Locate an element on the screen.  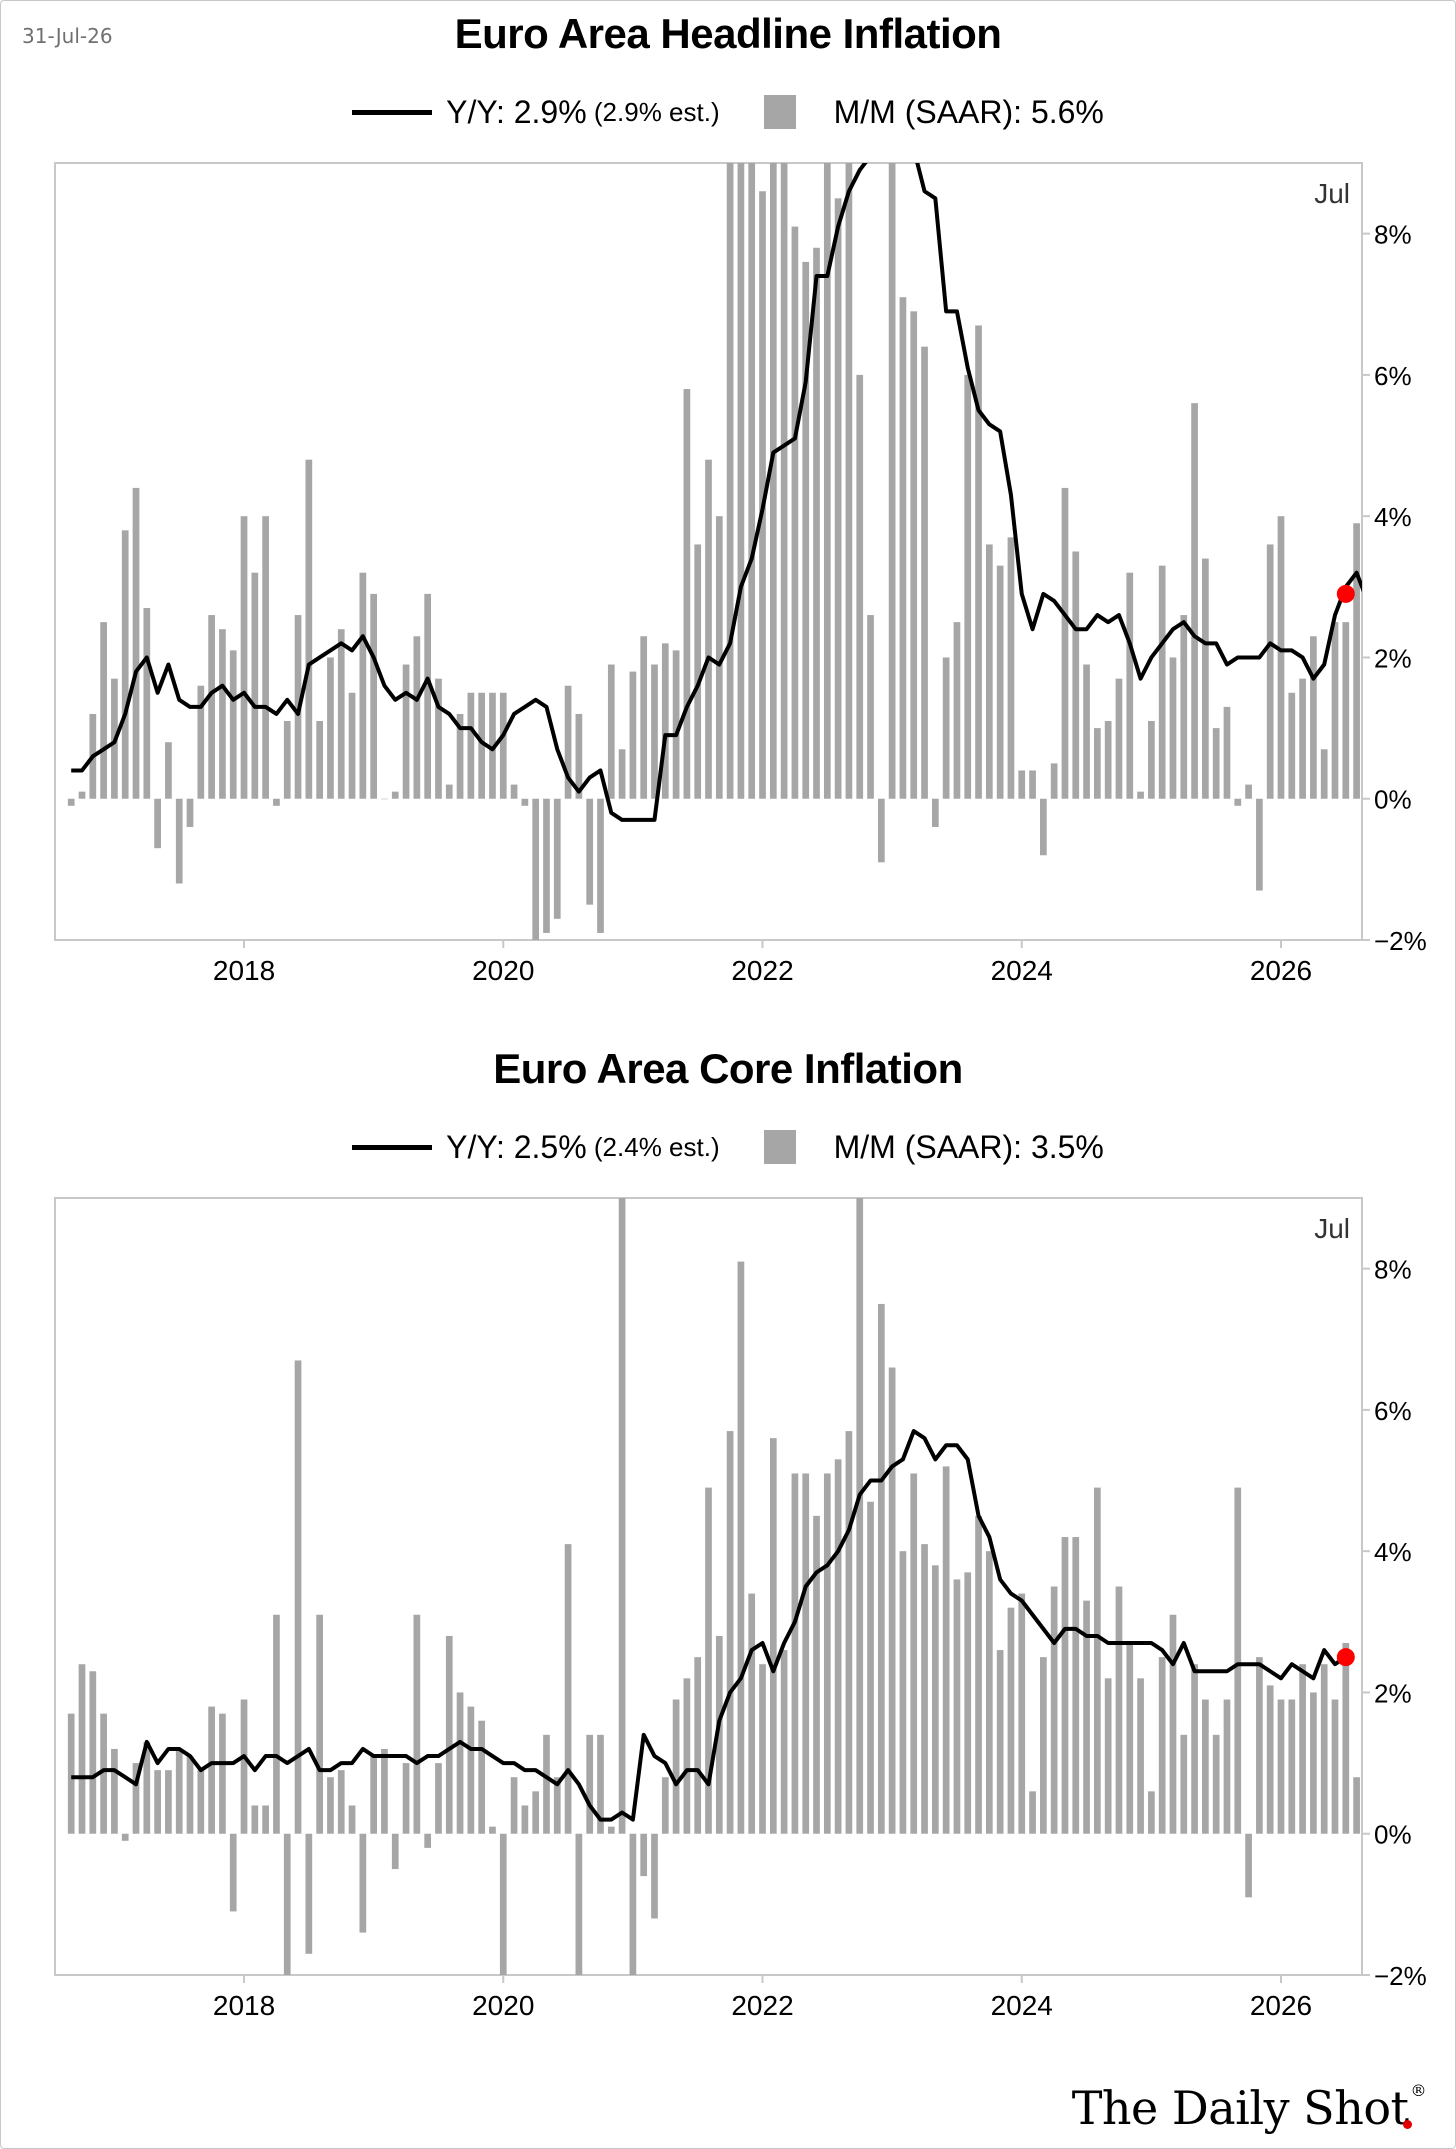
legend: Y/Y: 2.5% (2.4% est.) M/M (SAAR): 3.5% is located at coordinates (728, 1147).